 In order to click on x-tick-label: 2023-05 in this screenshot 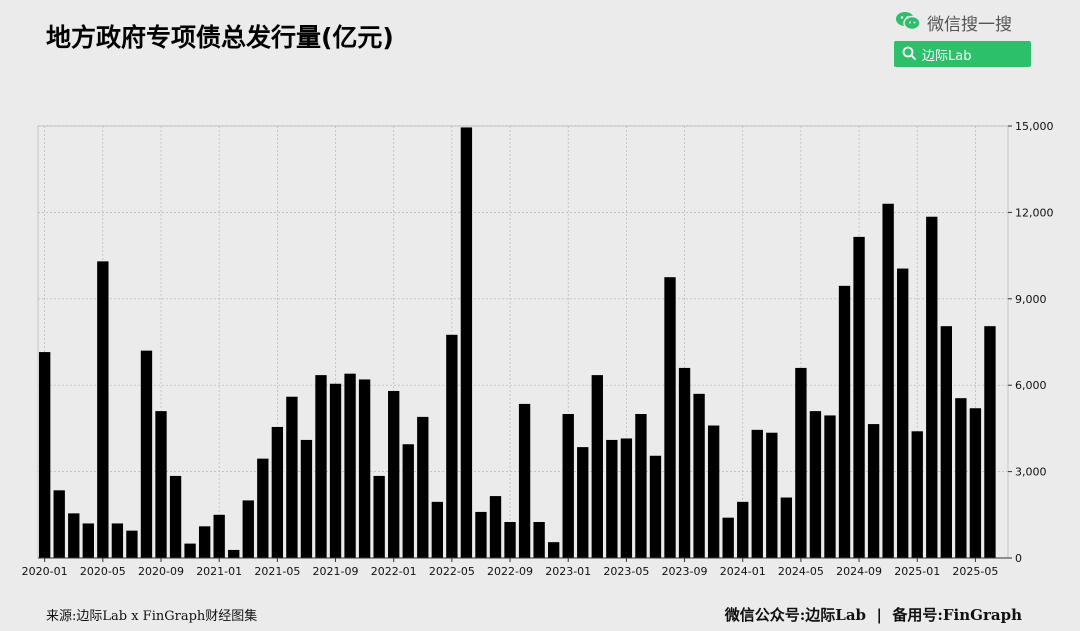, I will do `click(626, 571)`.